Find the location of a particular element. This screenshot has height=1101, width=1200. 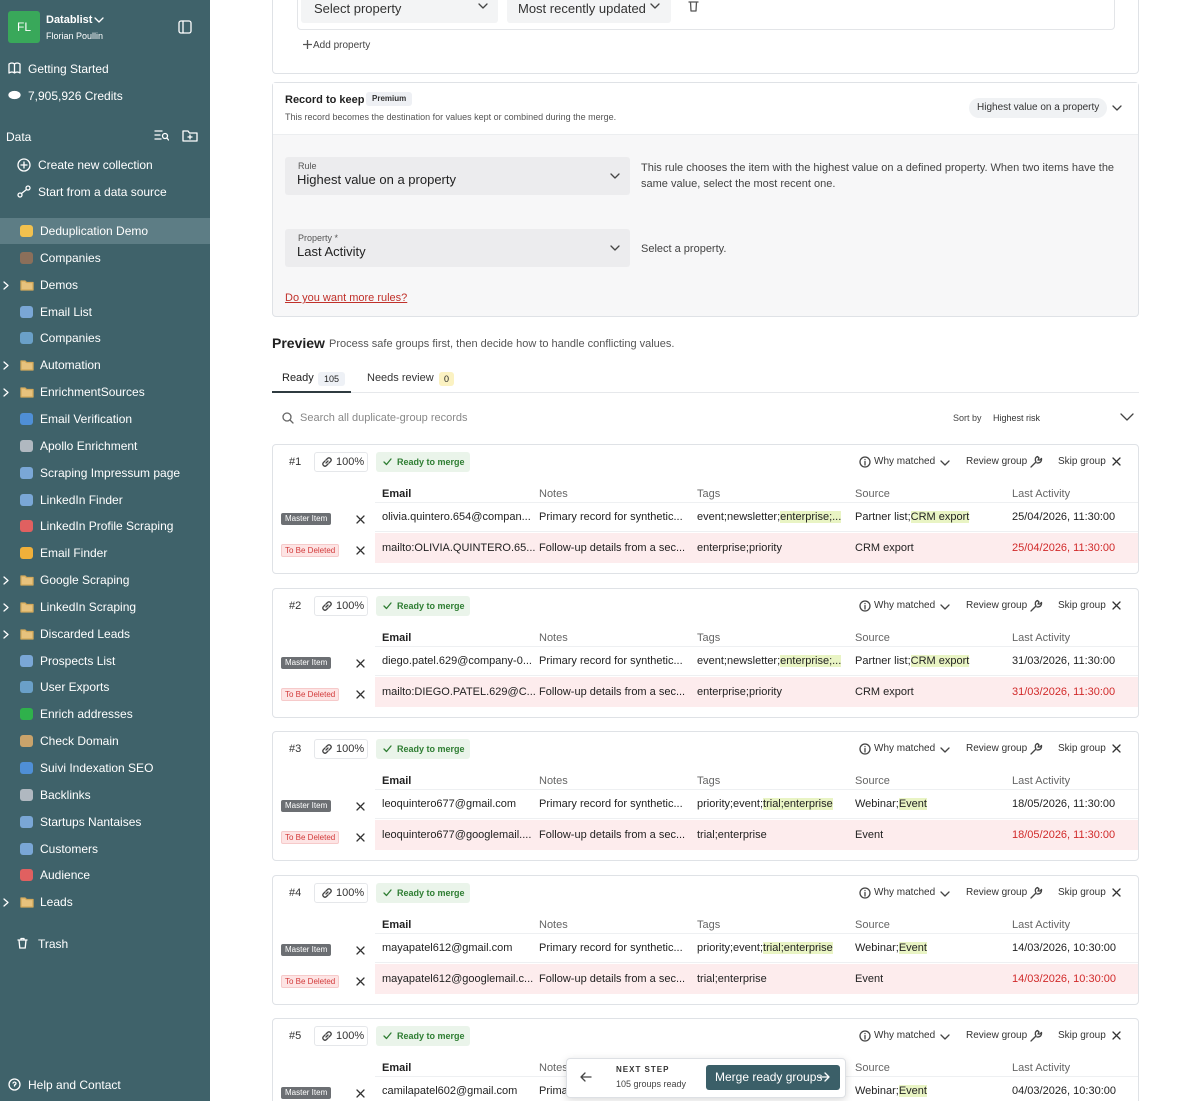

link-icon-part is located at coordinates (327, 605).